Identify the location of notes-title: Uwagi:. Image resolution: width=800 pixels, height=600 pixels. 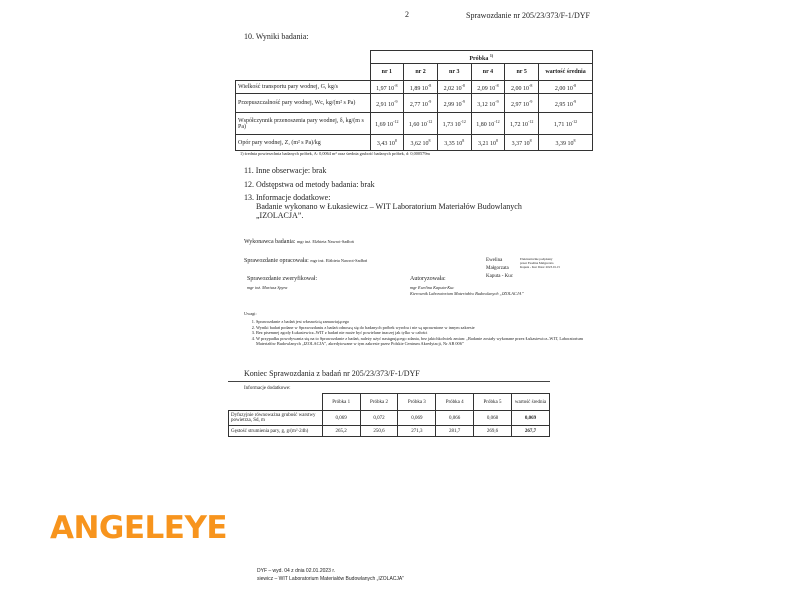
(250, 313).